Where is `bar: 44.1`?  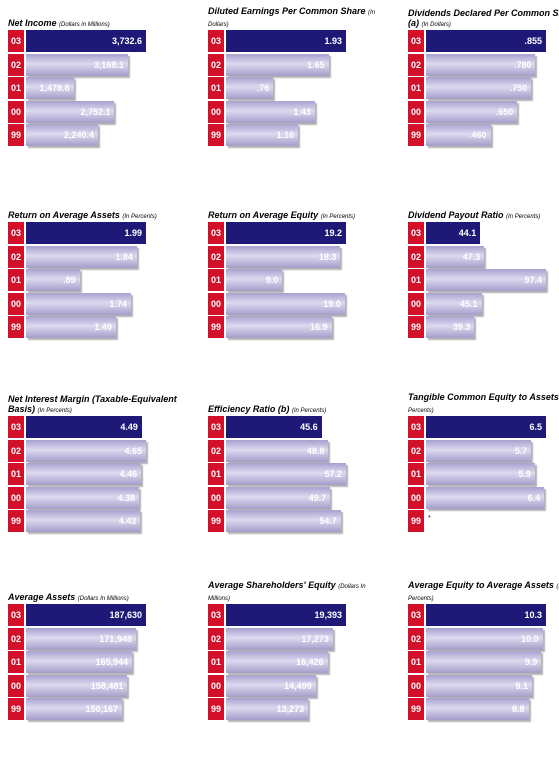
bar: 44.1 is located at coordinates (453, 233).